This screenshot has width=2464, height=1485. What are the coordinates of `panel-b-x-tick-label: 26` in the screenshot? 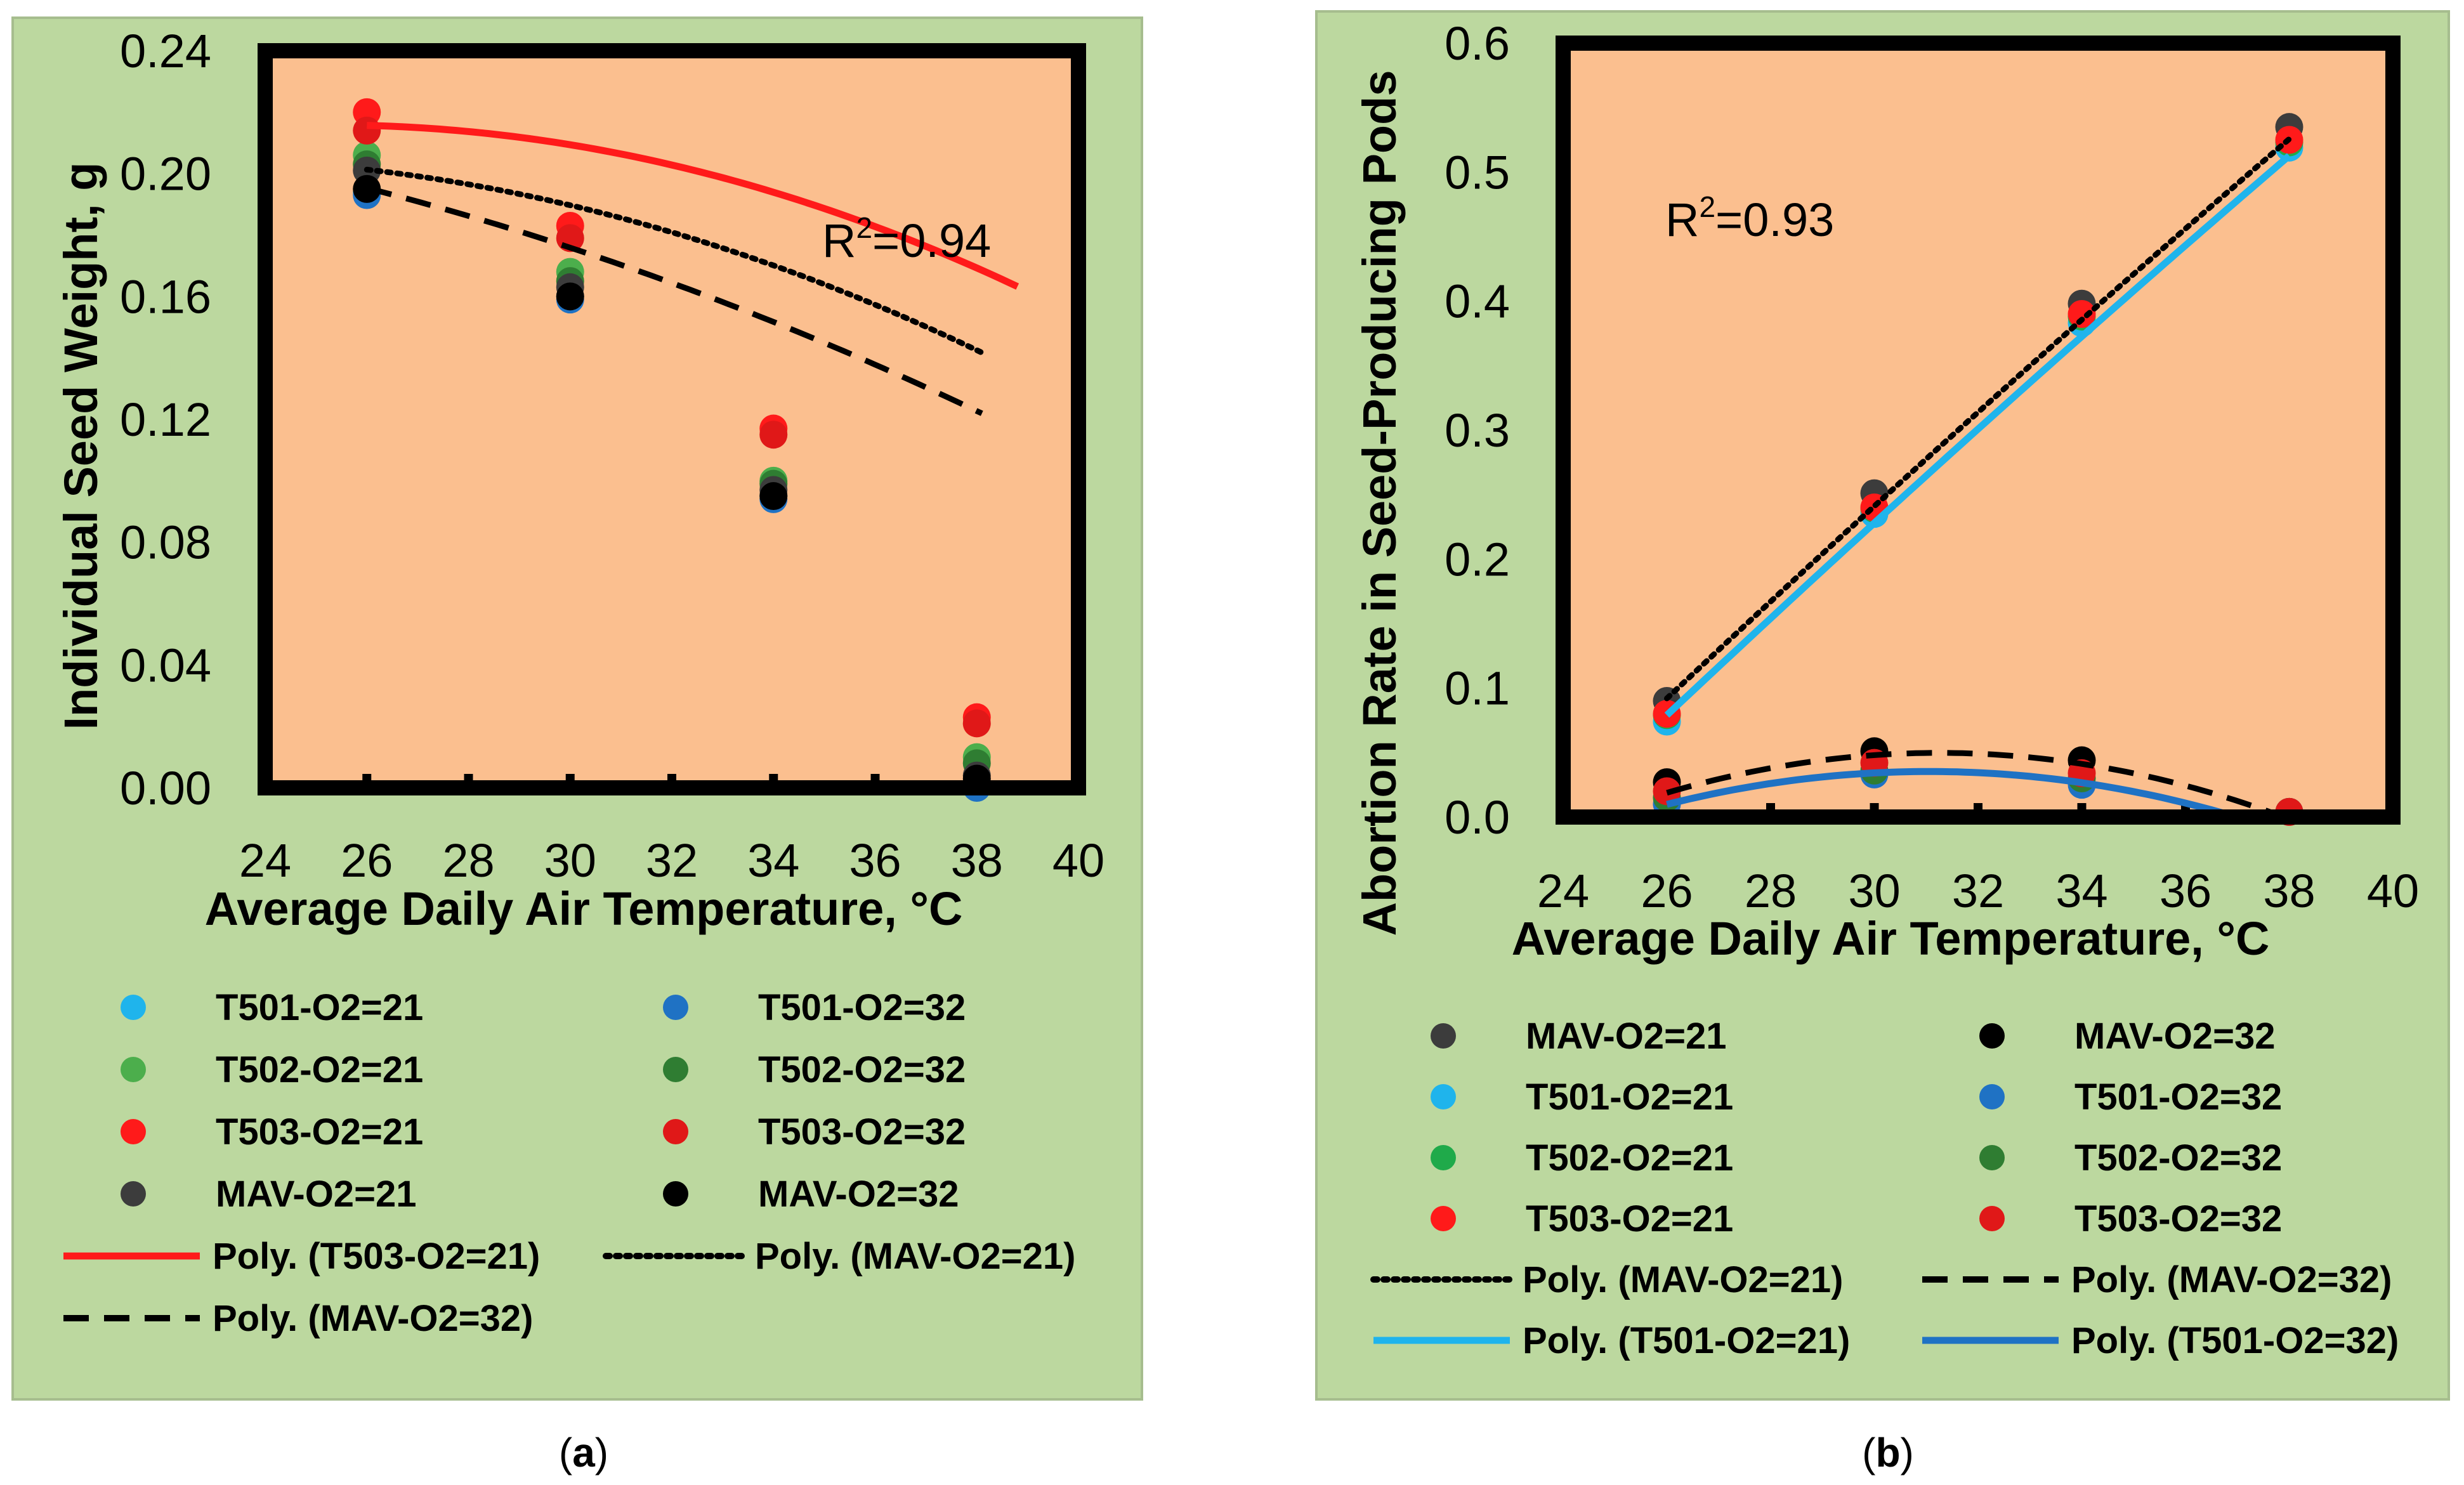 It's located at (1667, 891).